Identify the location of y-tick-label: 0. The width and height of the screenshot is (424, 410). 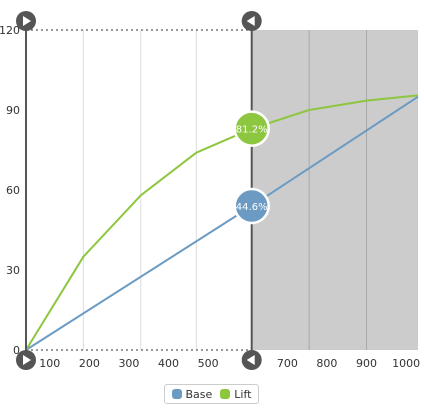
(16, 350).